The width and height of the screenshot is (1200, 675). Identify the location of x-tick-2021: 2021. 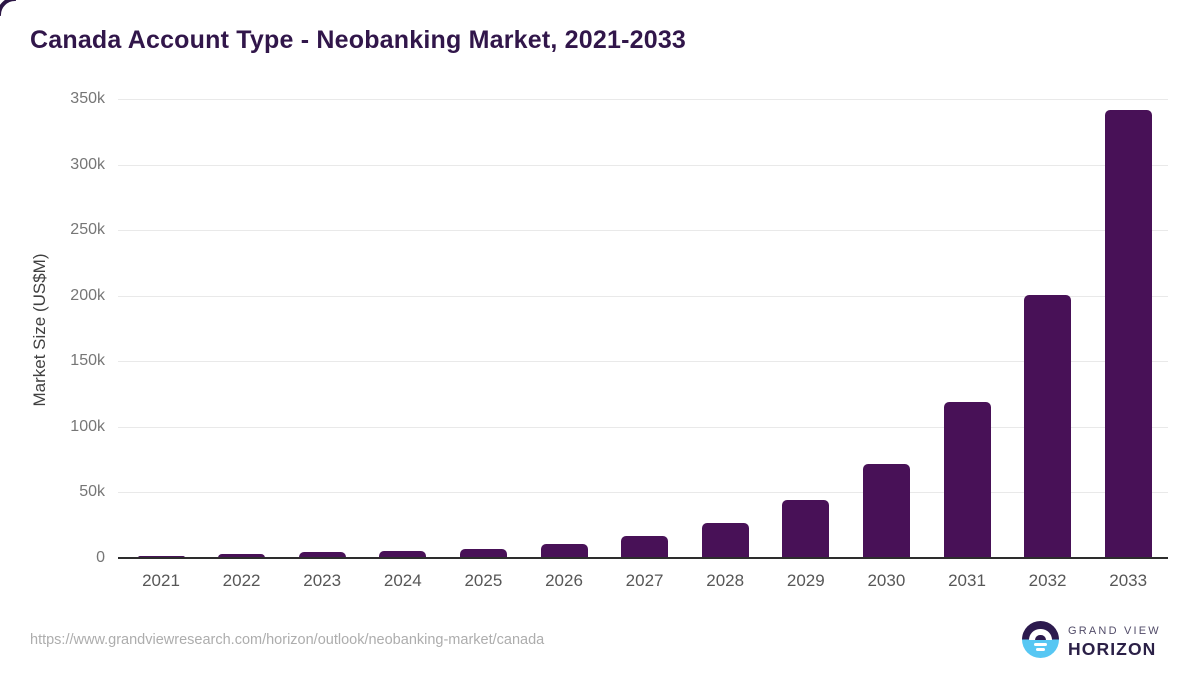
(161, 580).